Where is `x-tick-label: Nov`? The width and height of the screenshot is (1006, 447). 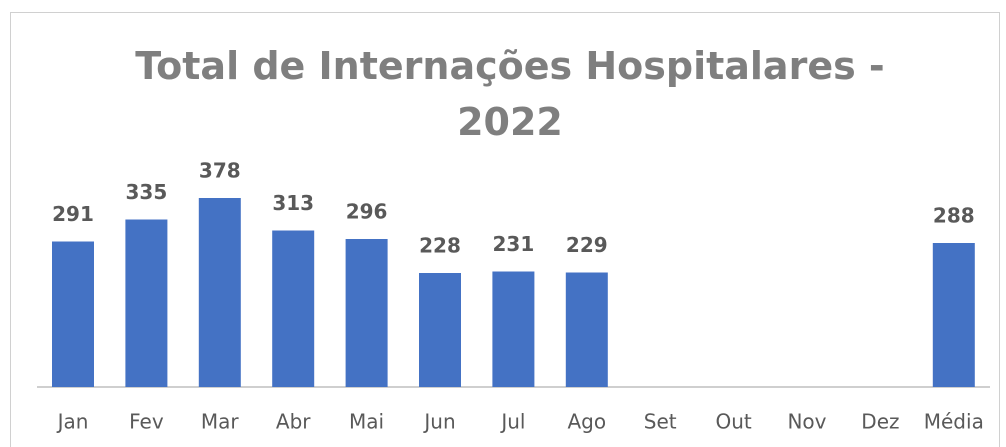
x-tick-label: Nov is located at coordinates (806, 422).